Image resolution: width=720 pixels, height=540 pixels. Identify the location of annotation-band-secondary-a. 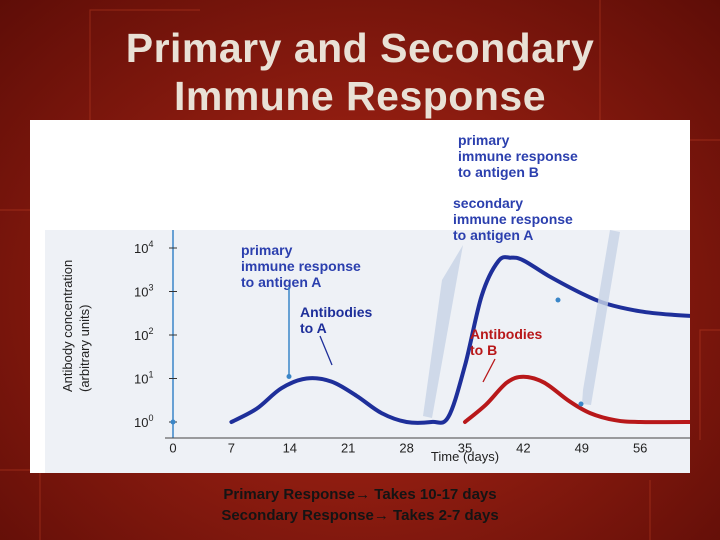
(443, 331).